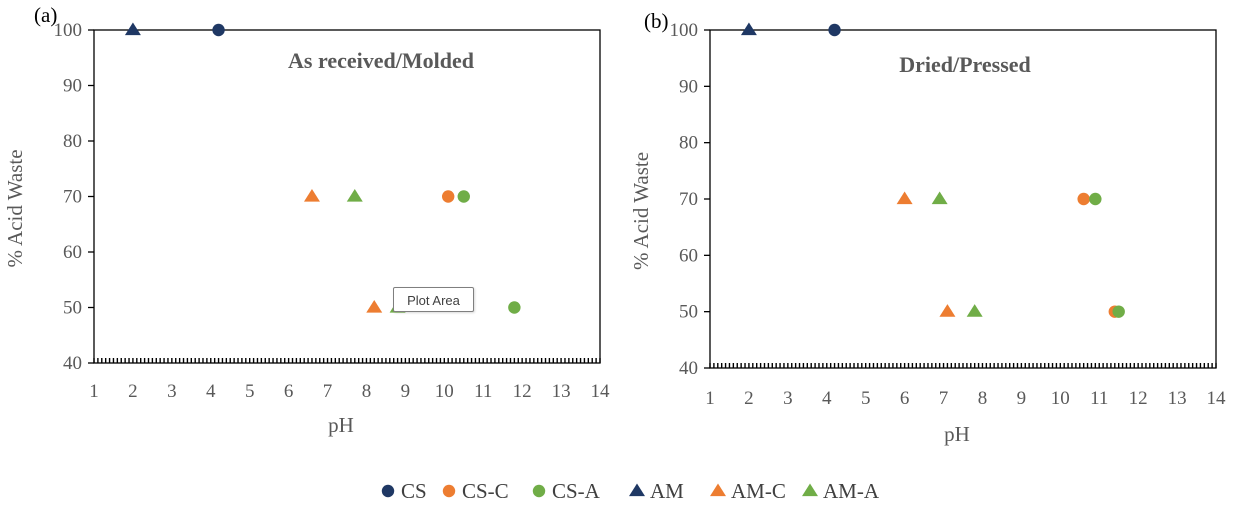 Image resolution: width=1240 pixels, height=505 pixels. Describe the element at coordinates (45, 15) in the screenshot. I see `panel-label: (a)` at that location.